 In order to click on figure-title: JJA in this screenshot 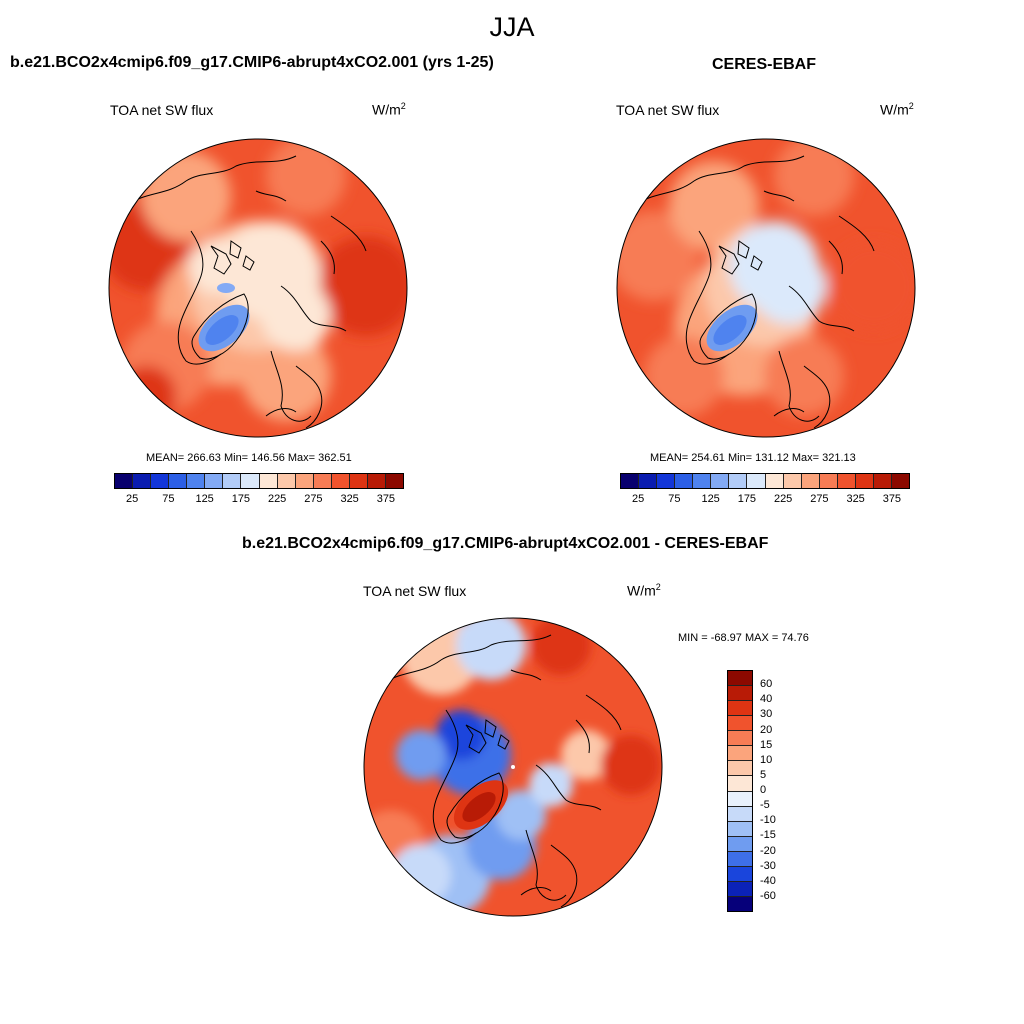, I will do `click(512, 27)`.